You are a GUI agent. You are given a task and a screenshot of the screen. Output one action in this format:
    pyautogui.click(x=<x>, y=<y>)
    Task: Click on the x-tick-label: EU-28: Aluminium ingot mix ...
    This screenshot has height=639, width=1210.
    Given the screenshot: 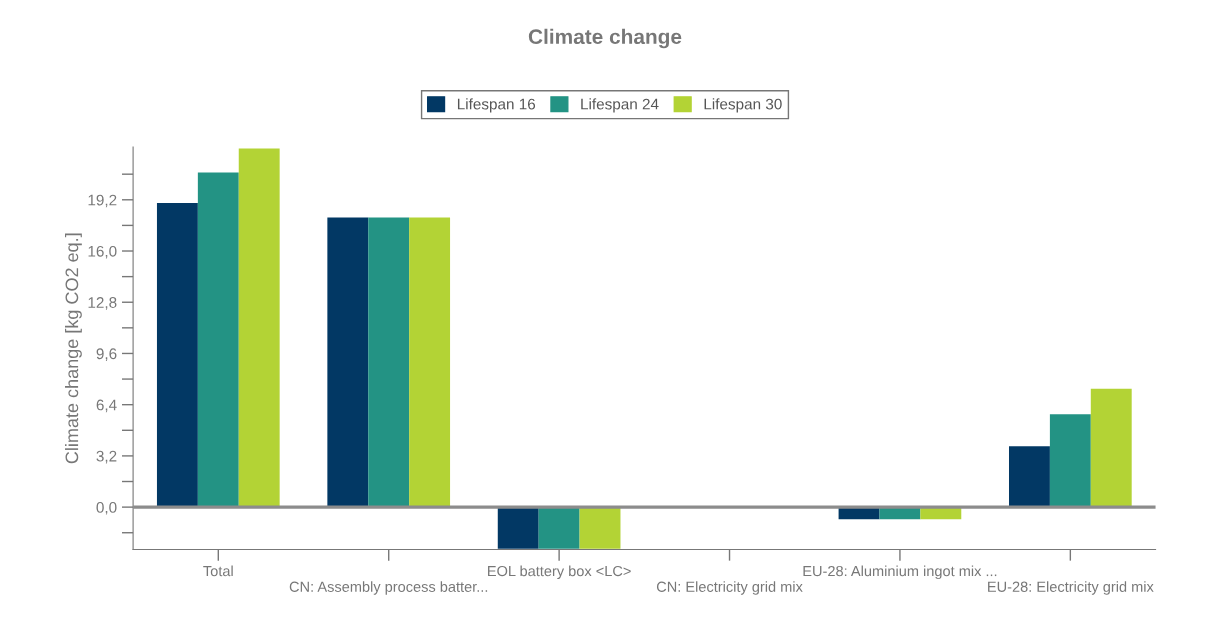 What is the action you would take?
    pyautogui.click(x=900, y=572)
    